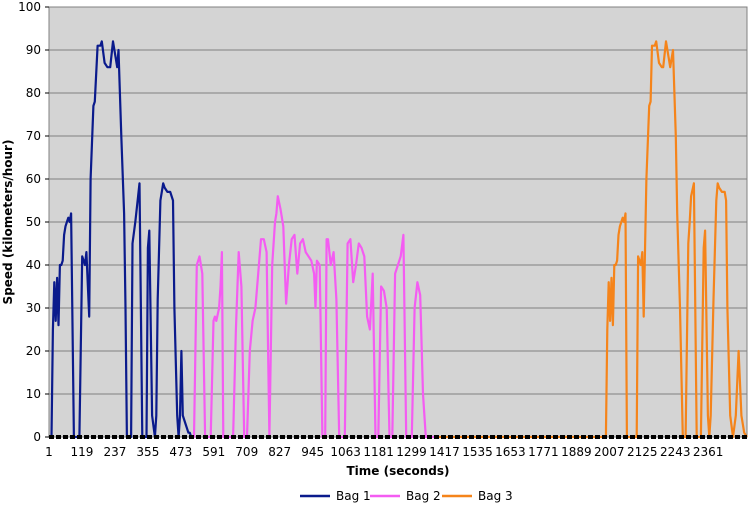 The height and width of the screenshot is (512, 750). What do you see at coordinates (114, 452) in the screenshot?
I see `x-tick-label: 237` at bounding box center [114, 452].